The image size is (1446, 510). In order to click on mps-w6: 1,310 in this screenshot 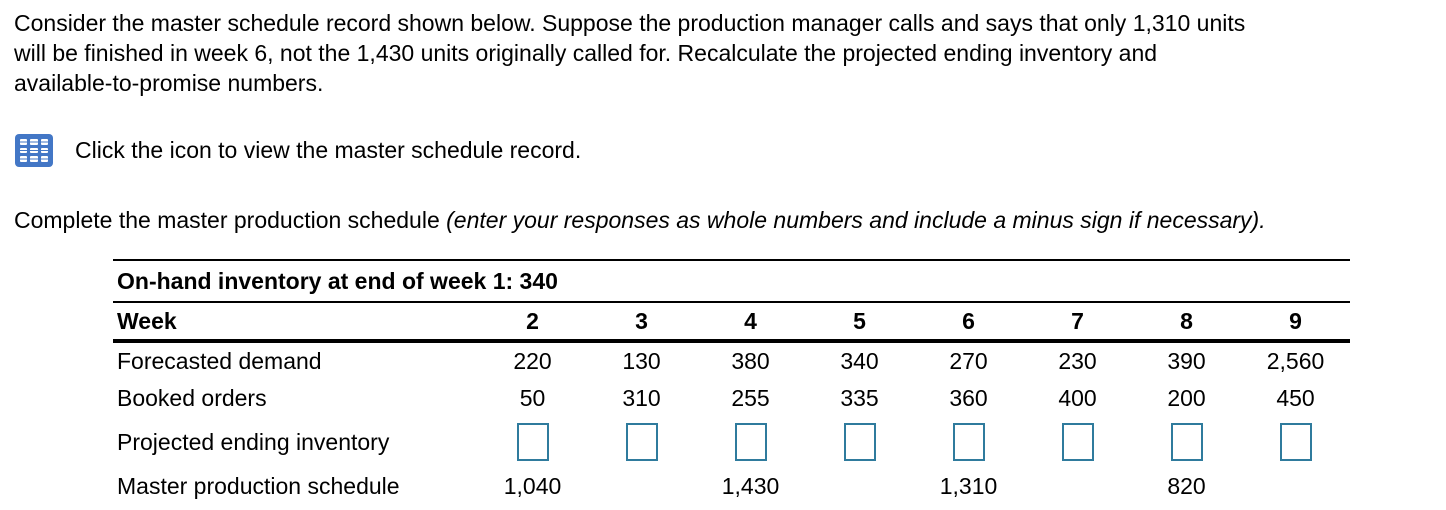, I will do `click(968, 485)`.